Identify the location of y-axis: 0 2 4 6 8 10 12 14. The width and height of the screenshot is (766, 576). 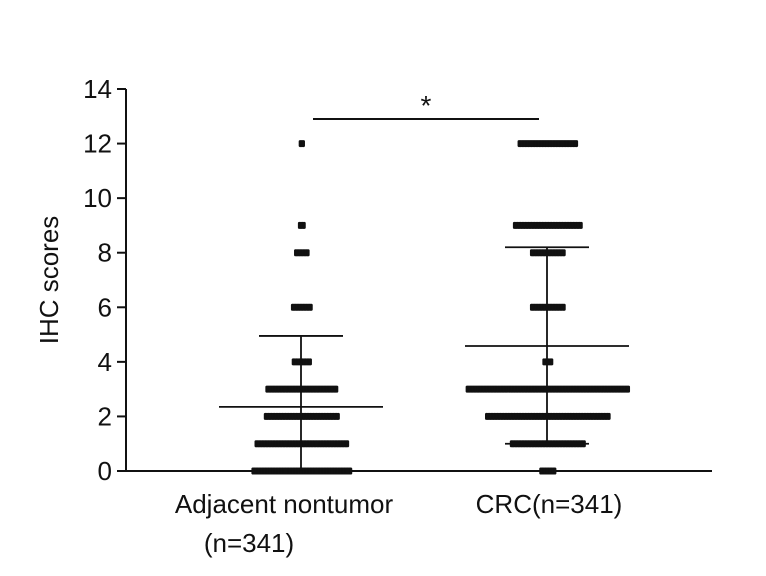
(105, 280).